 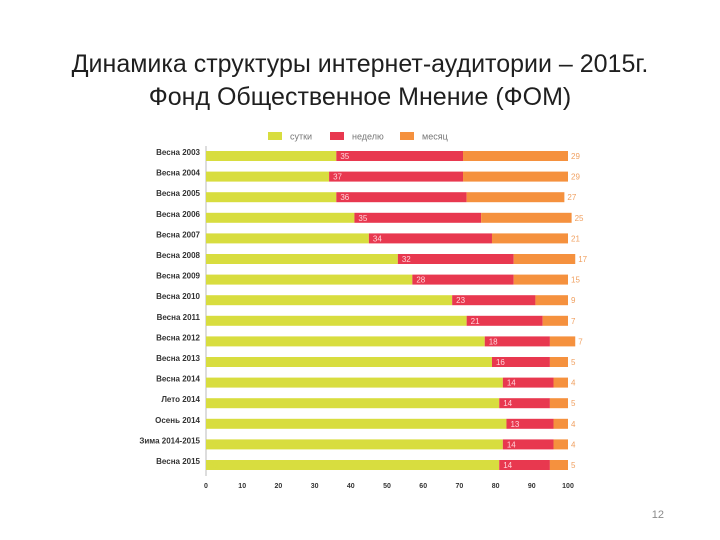 I want to click on category-label: Весна 2012, so click(x=178, y=337).